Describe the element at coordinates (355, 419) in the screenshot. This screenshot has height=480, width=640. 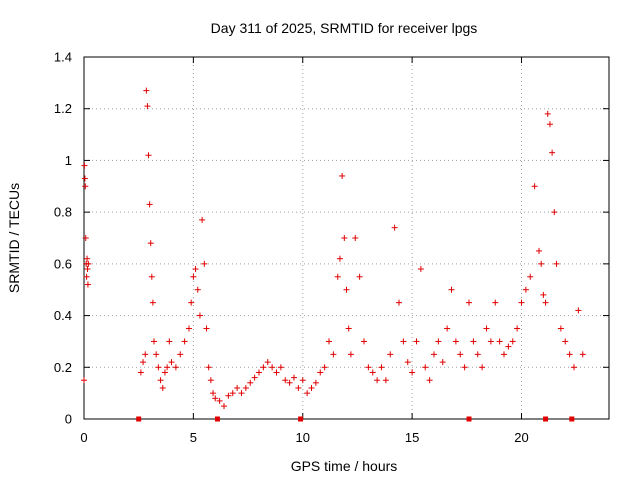
I see `gap-markers` at that location.